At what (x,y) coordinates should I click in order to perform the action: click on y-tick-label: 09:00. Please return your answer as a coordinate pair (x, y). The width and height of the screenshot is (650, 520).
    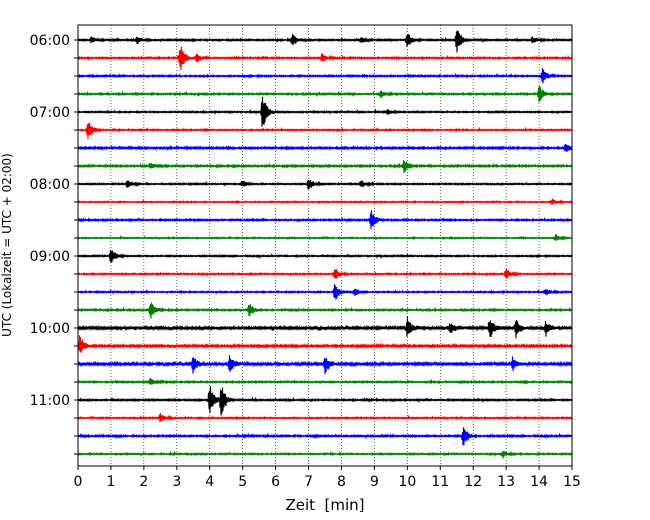
    Looking at the image, I should click on (50, 257).